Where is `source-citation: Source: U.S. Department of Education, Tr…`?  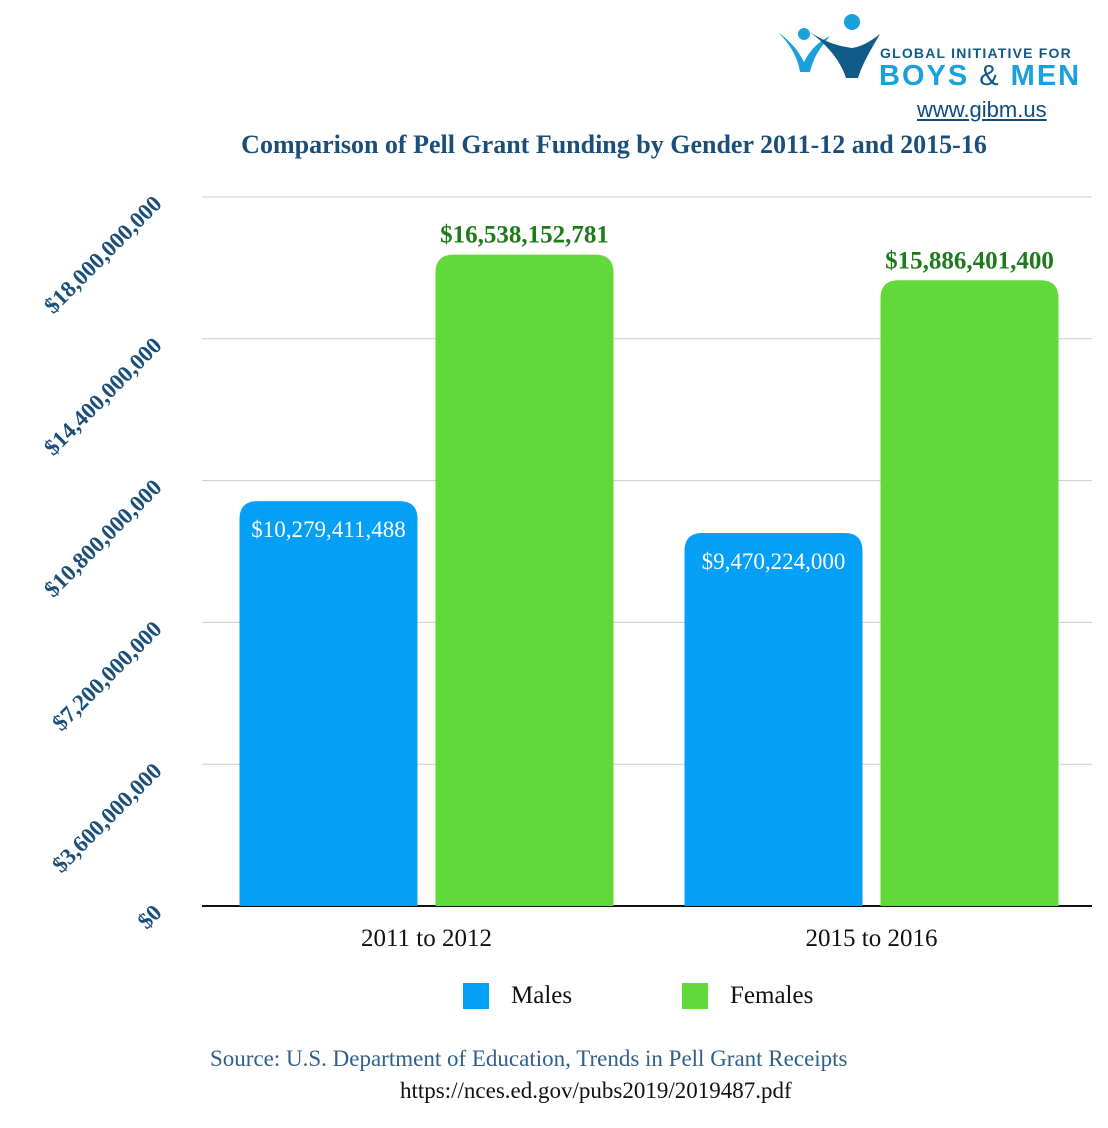
source-citation: Source: U.S. Department of Education, Tr… is located at coordinates (529, 1058).